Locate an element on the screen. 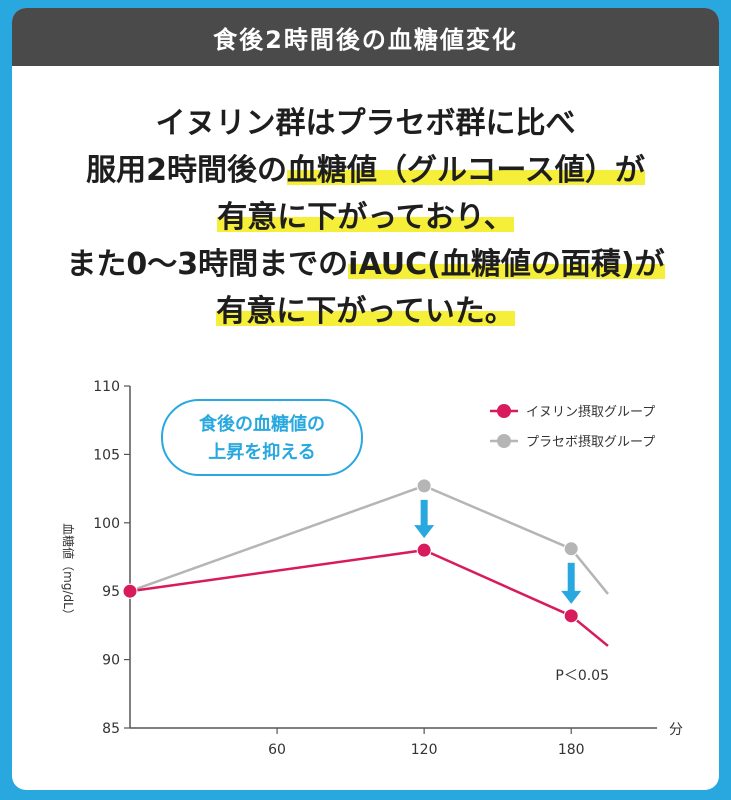  headline-line-4: また0～3時間までのiAUC(血糖値の面積)が is located at coordinates (365, 264).